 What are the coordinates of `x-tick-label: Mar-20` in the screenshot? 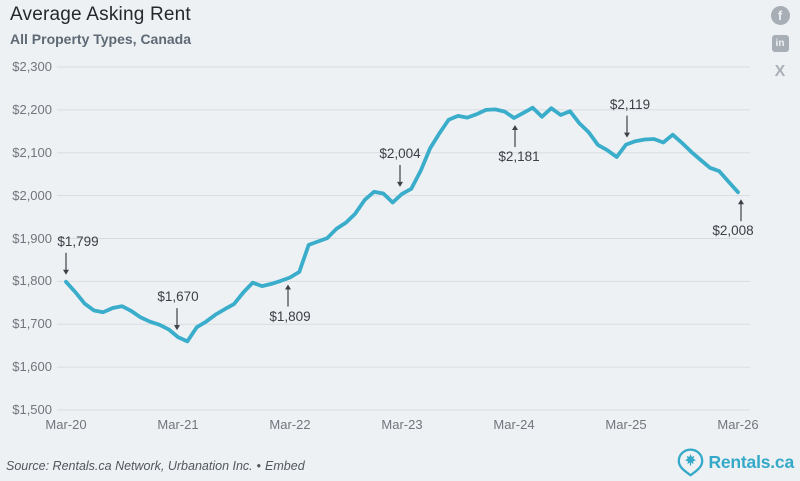 It's located at (66, 424).